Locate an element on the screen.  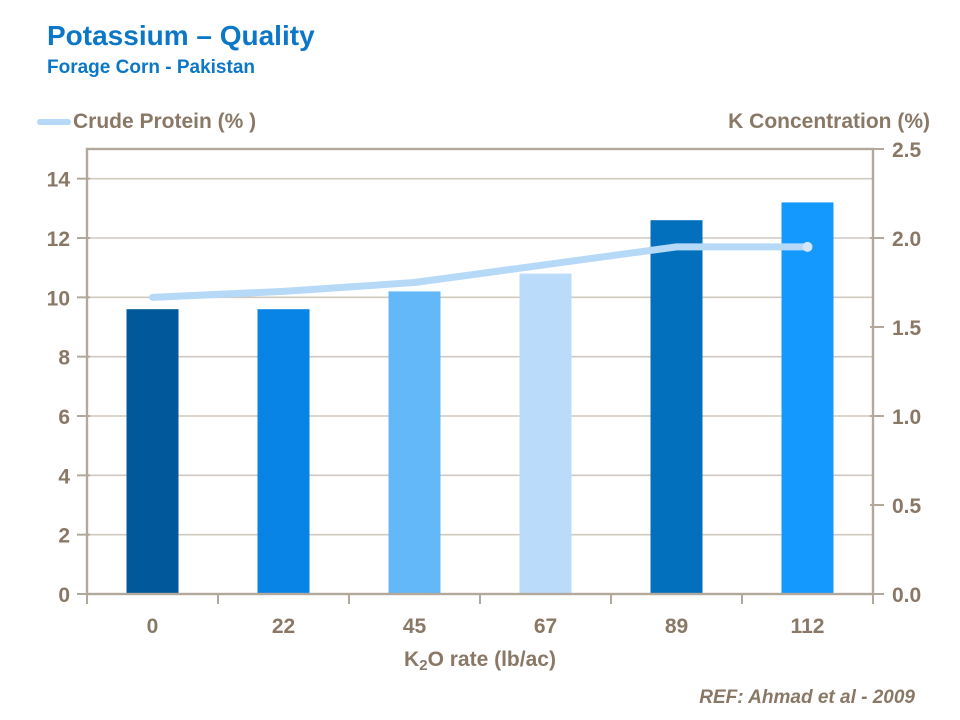
x-axis-title-subscript: 2 is located at coordinates (423, 665).